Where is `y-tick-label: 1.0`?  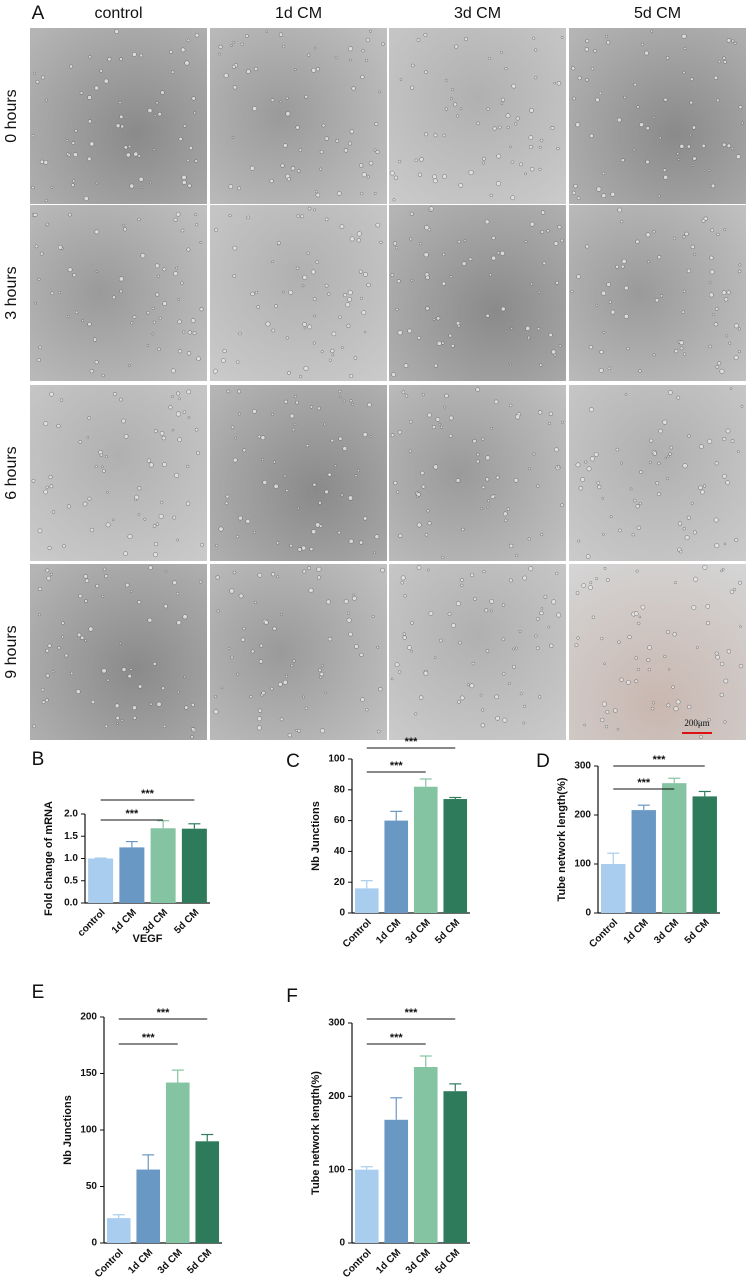 y-tick-label: 1.0 is located at coordinates (71, 858).